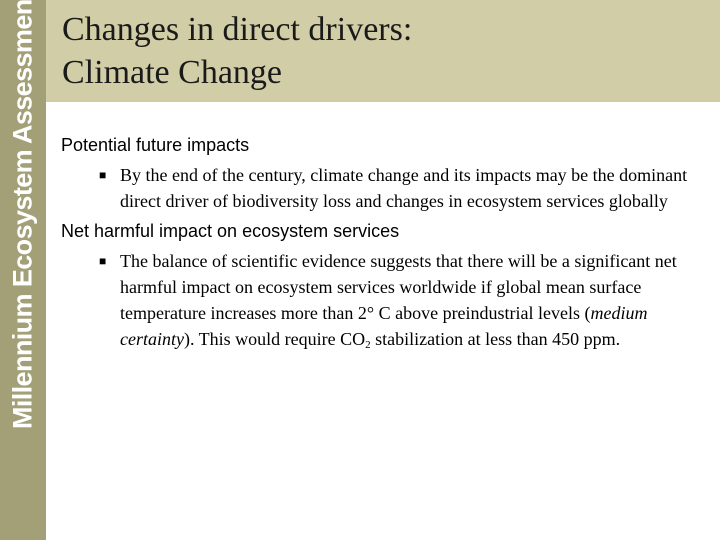 The width and height of the screenshot is (720, 540). What do you see at coordinates (22, 215) in the screenshot?
I see `brand-logo-text: Millennium Ecosystem Assessment` at bounding box center [22, 215].